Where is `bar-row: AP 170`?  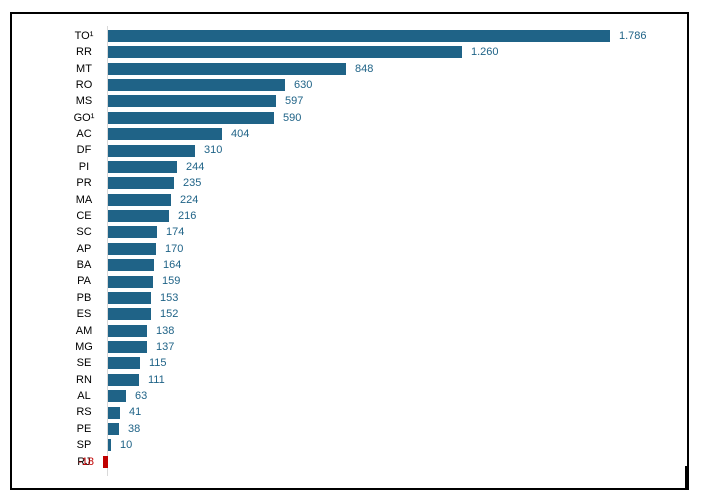
bar-row: AP 170 is located at coordinates (349, 249).